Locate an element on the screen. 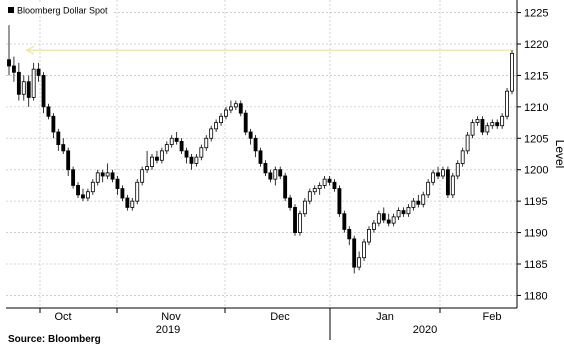 This screenshot has height=356, width=564. legend: Bloomberg Dollar Spot is located at coordinates (60, 10).